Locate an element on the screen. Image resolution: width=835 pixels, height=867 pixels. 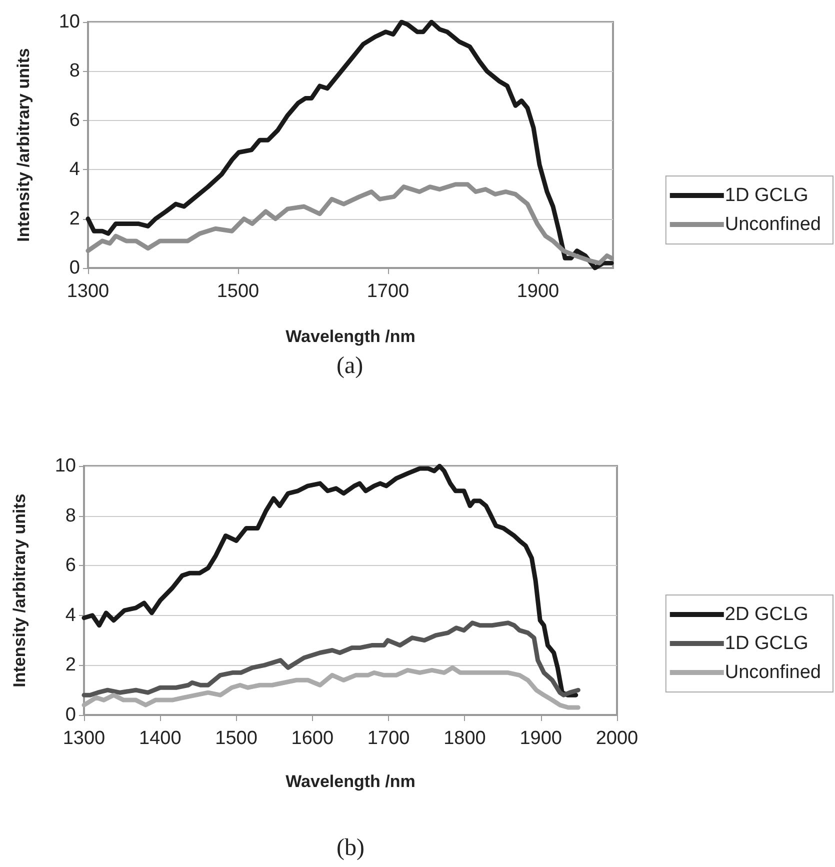
x-tick-label: 1600 is located at coordinates (312, 738).